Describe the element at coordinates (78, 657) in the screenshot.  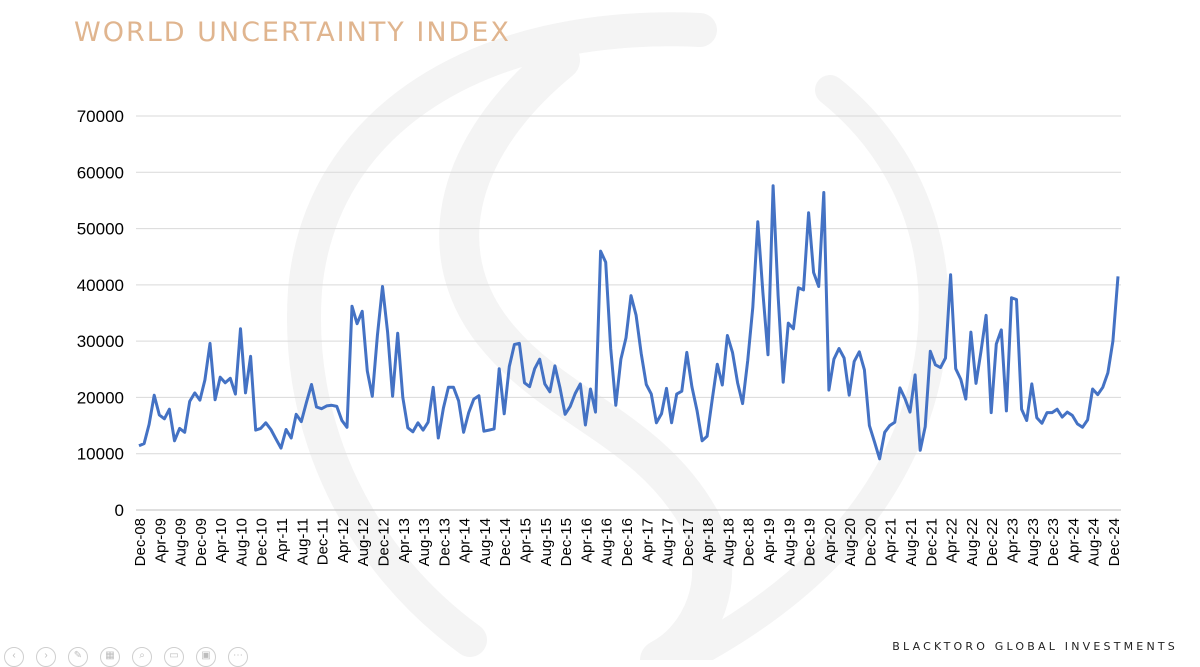
I see `pen-icon: ✎` at that location.